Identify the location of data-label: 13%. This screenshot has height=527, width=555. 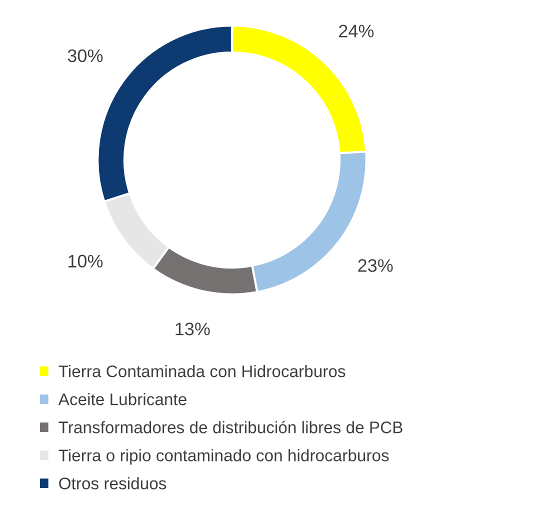
(193, 329).